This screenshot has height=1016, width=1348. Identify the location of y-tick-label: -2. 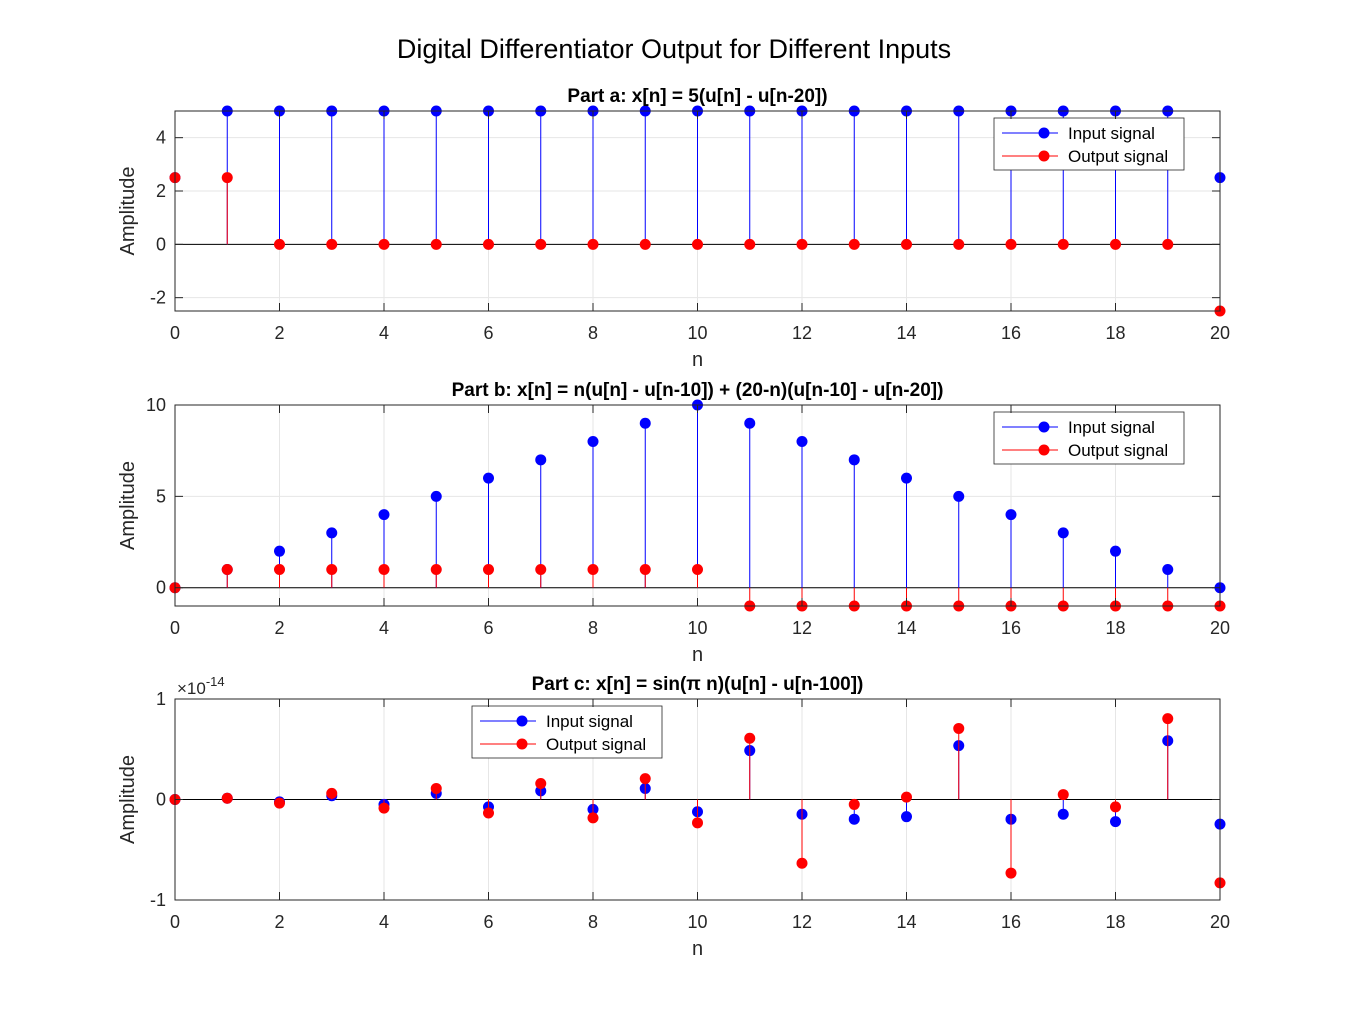
(158, 298).